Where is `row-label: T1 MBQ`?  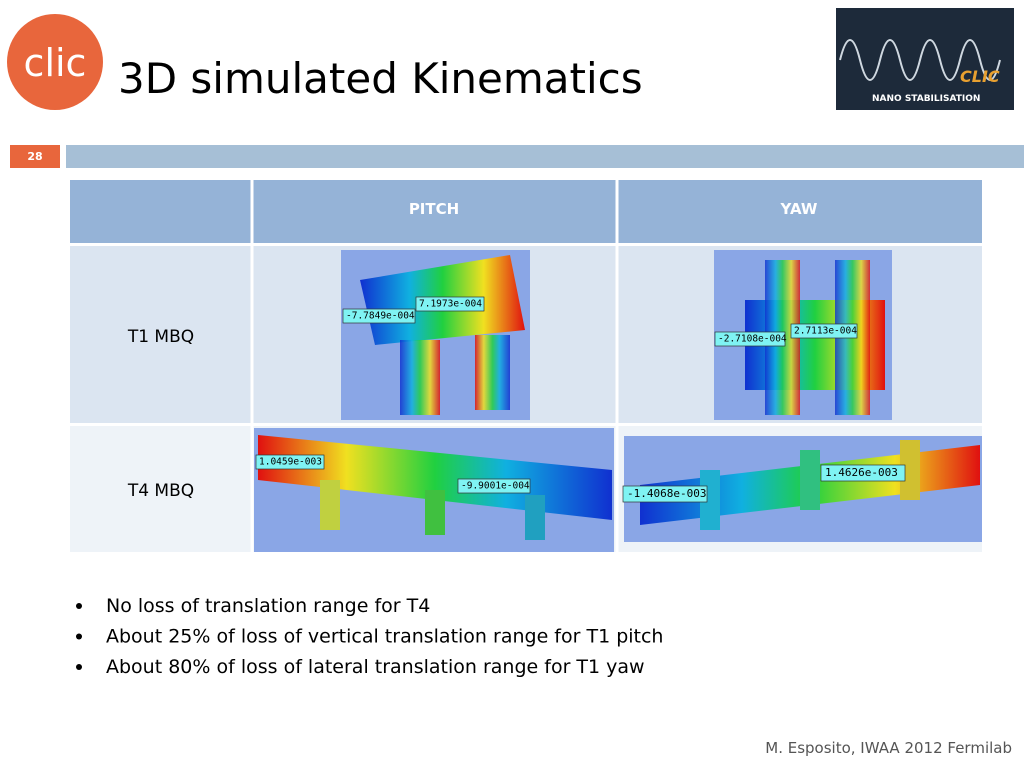 row-label: T1 MBQ is located at coordinates (160, 337).